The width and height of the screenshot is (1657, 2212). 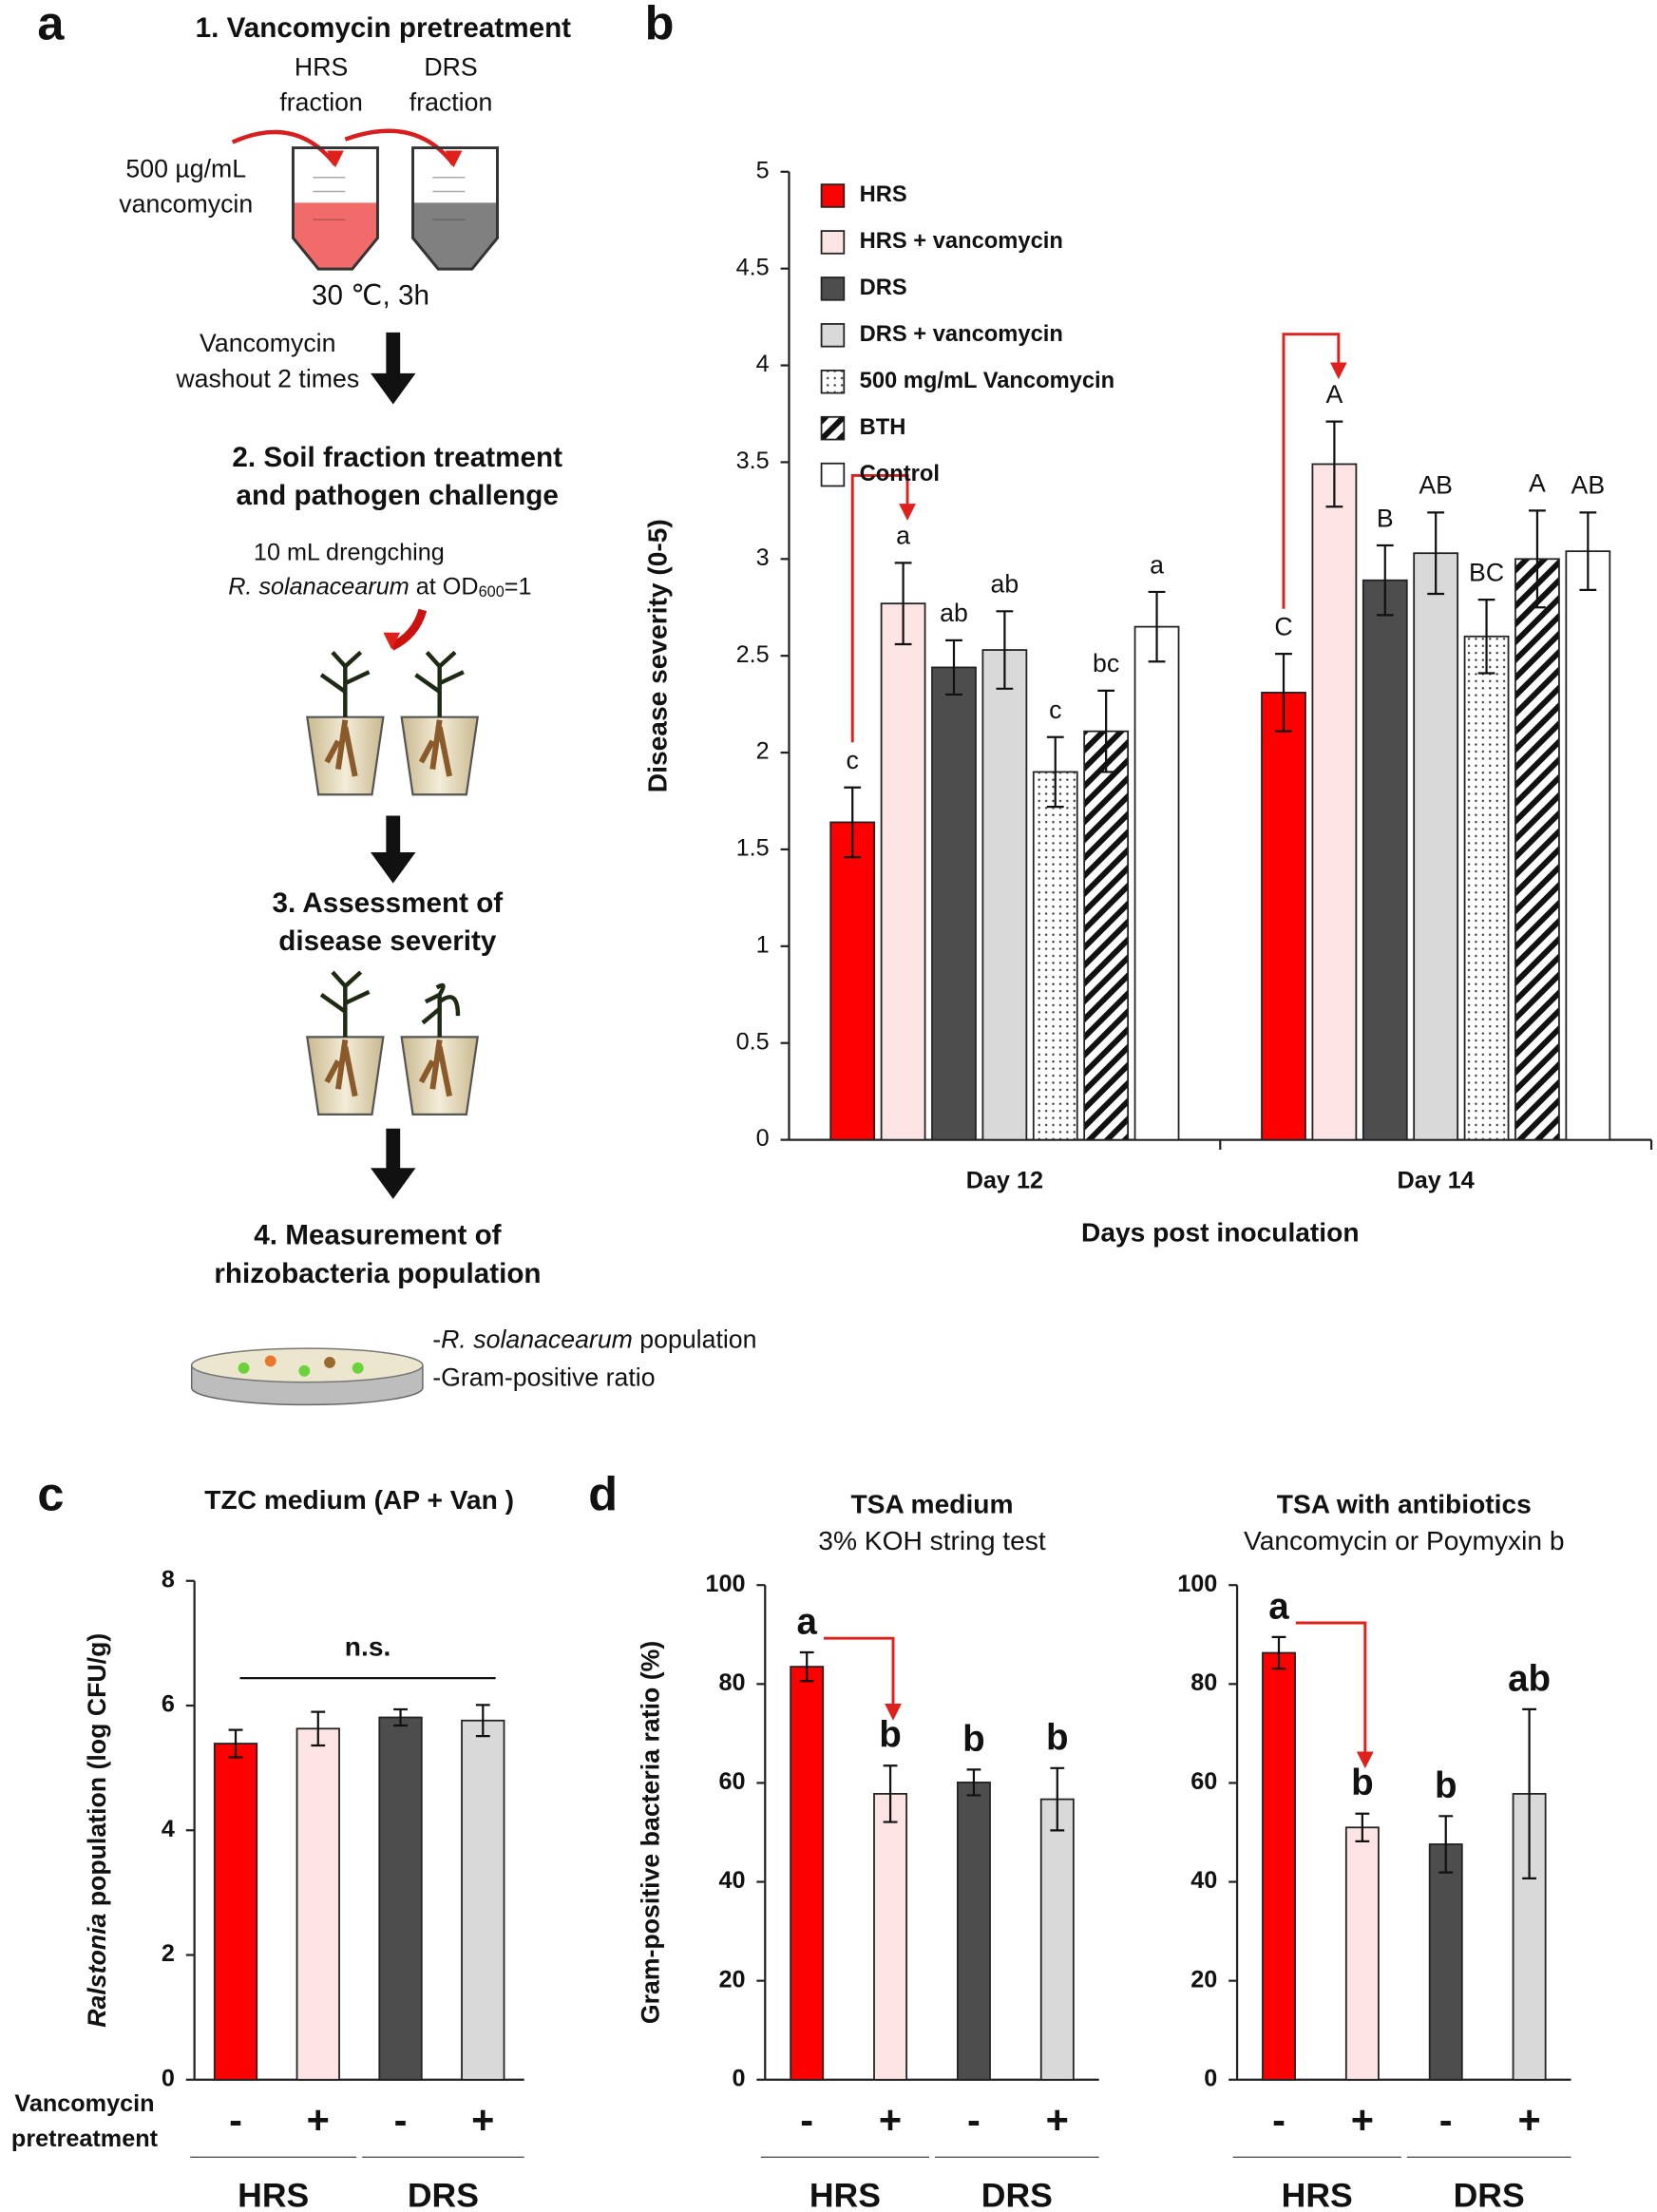 I want to click on text: population, so click(x=695, y=1339).